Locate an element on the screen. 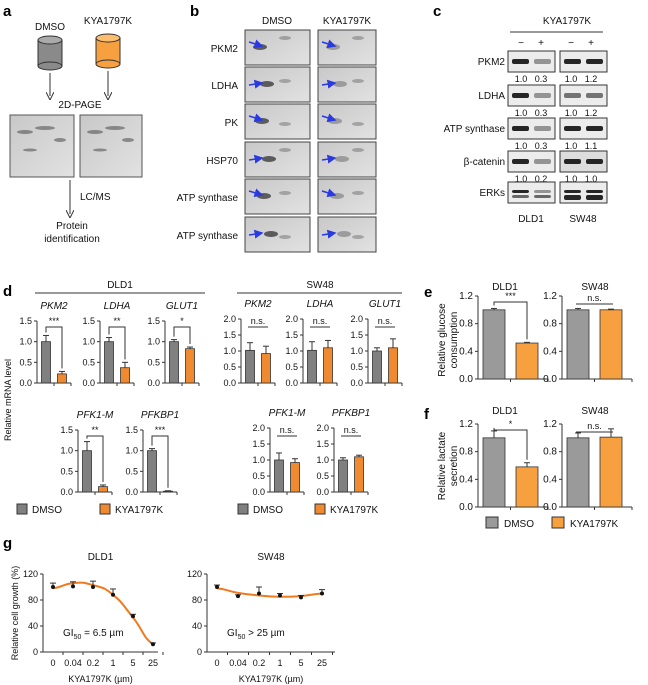 Image resolution: width=648 pixels, height=685 pixels. y-tick-label: 120 is located at coordinates (194, 574).